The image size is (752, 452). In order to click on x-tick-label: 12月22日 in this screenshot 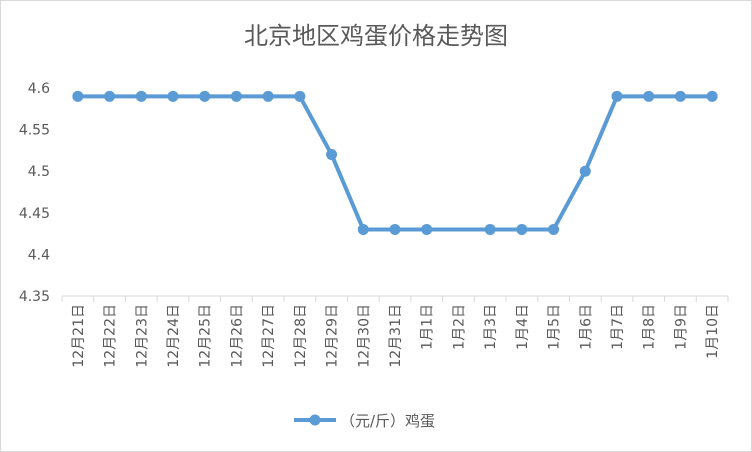, I will do `click(111, 336)`.